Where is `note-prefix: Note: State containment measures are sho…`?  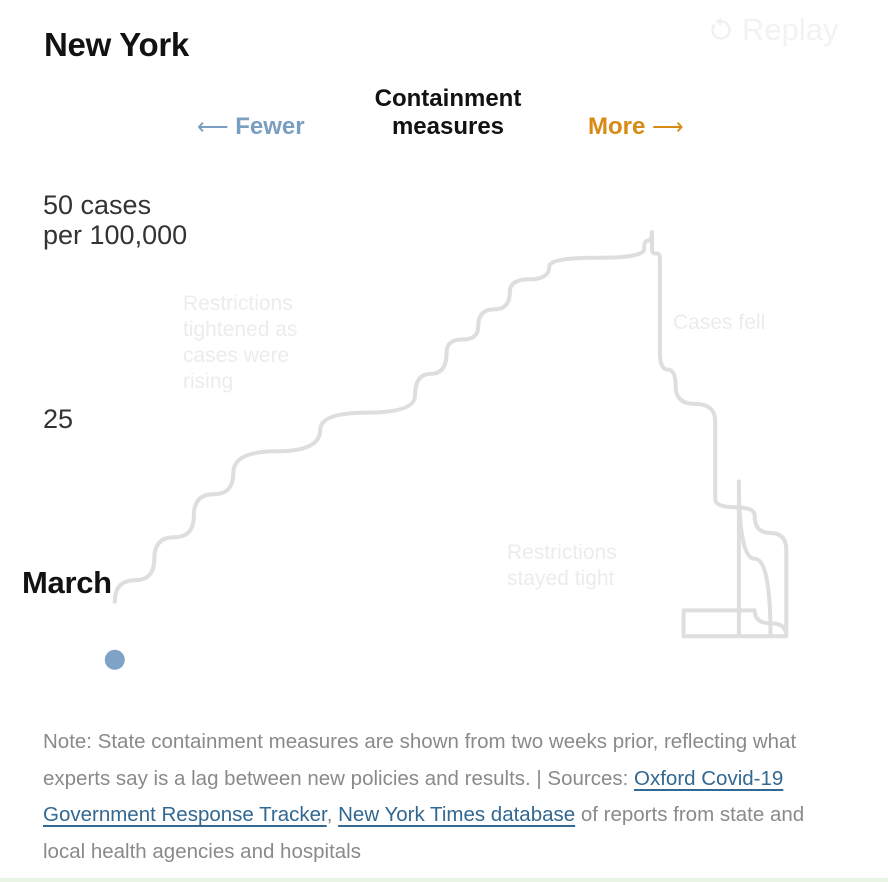 note-prefix: Note: State containment measures are sho… is located at coordinates (420, 760).